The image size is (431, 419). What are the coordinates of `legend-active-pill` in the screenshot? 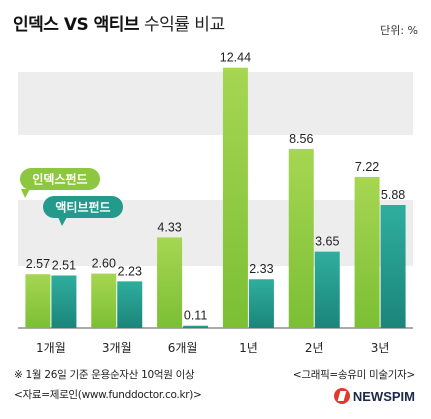 It's located at (83, 207).